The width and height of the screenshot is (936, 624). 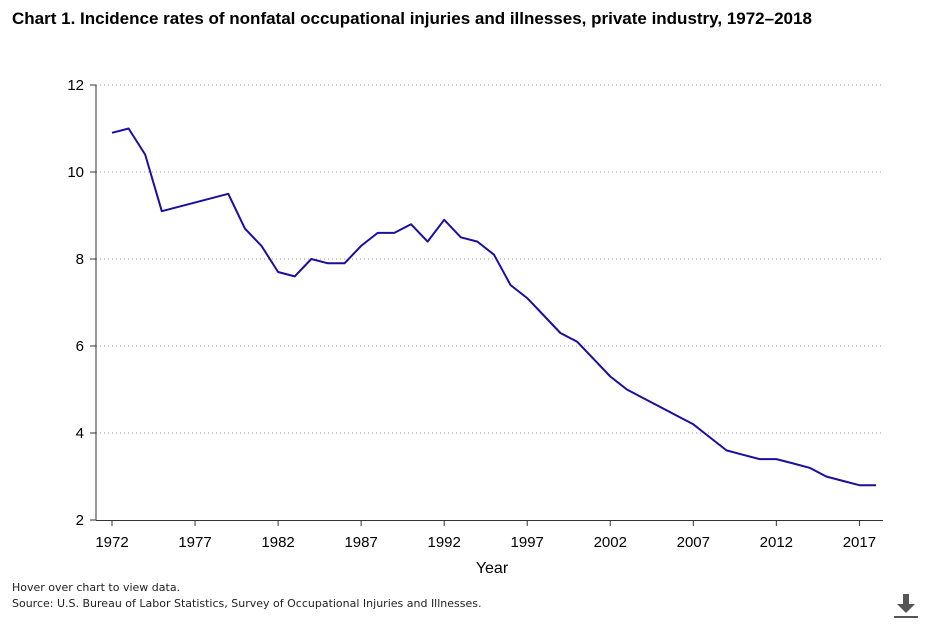 What do you see at coordinates (443, 542) in the screenshot?
I see `x-tick-label: 1992` at bounding box center [443, 542].